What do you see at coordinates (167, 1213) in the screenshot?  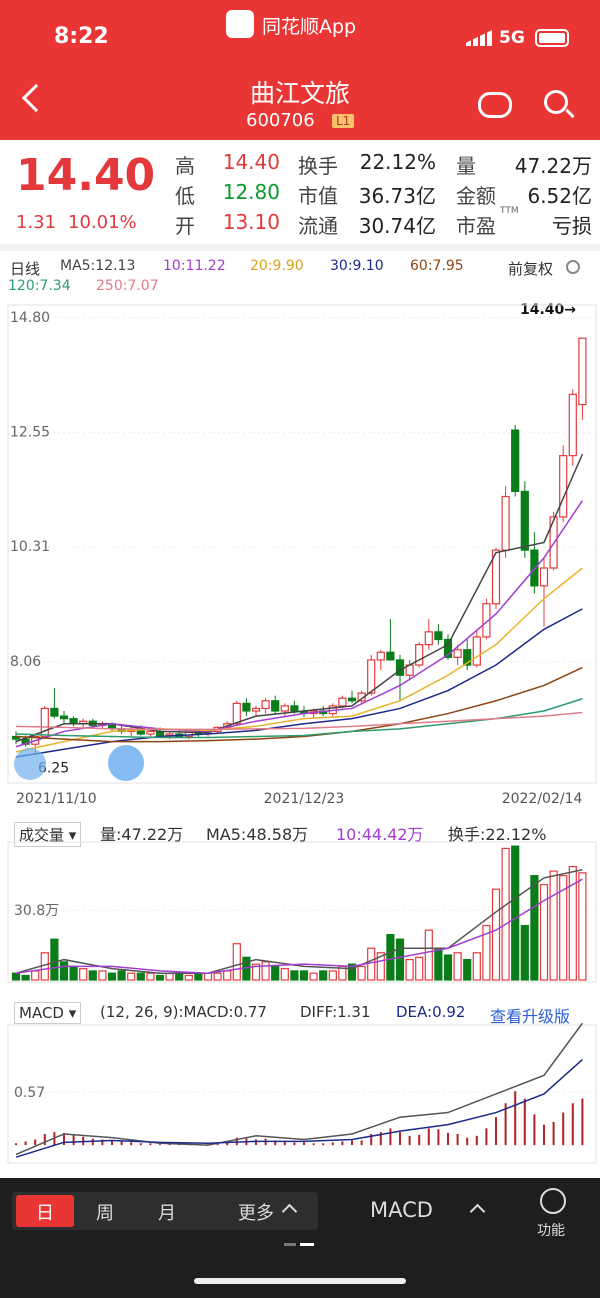 I see `tab: 月` at bounding box center [167, 1213].